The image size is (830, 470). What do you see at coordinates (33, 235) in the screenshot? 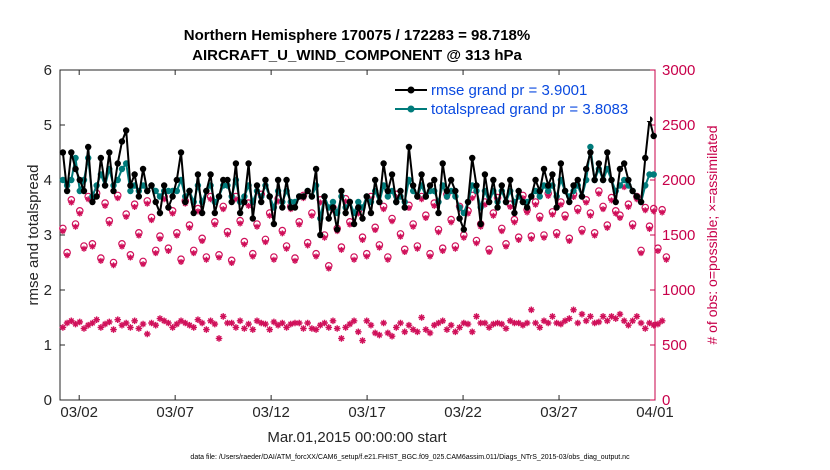
I see `y-axis-left-label: rmse and totalspread` at bounding box center [33, 235].